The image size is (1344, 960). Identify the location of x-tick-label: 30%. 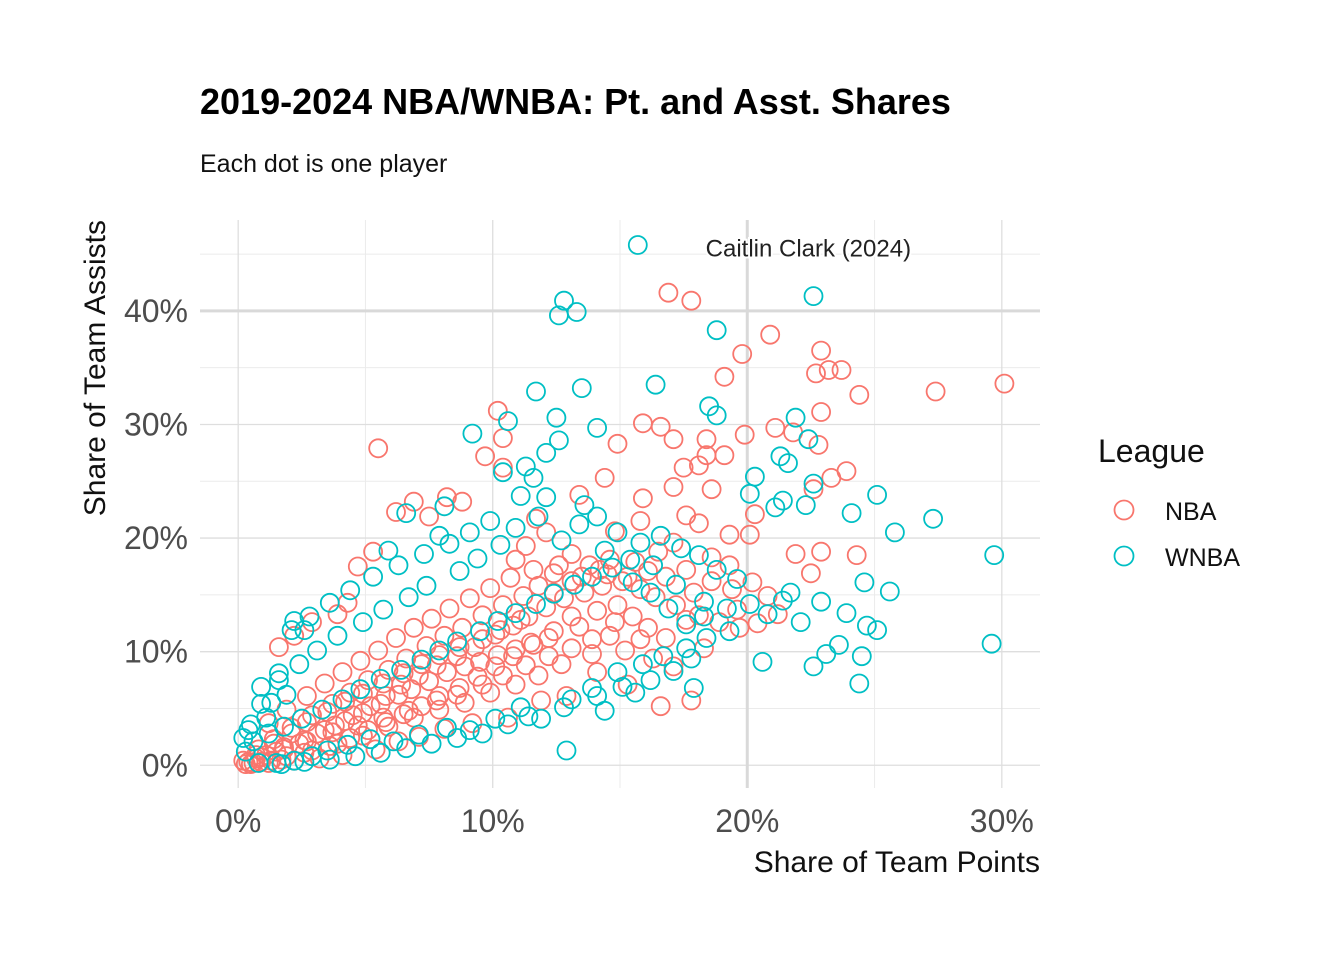
(1002, 821).